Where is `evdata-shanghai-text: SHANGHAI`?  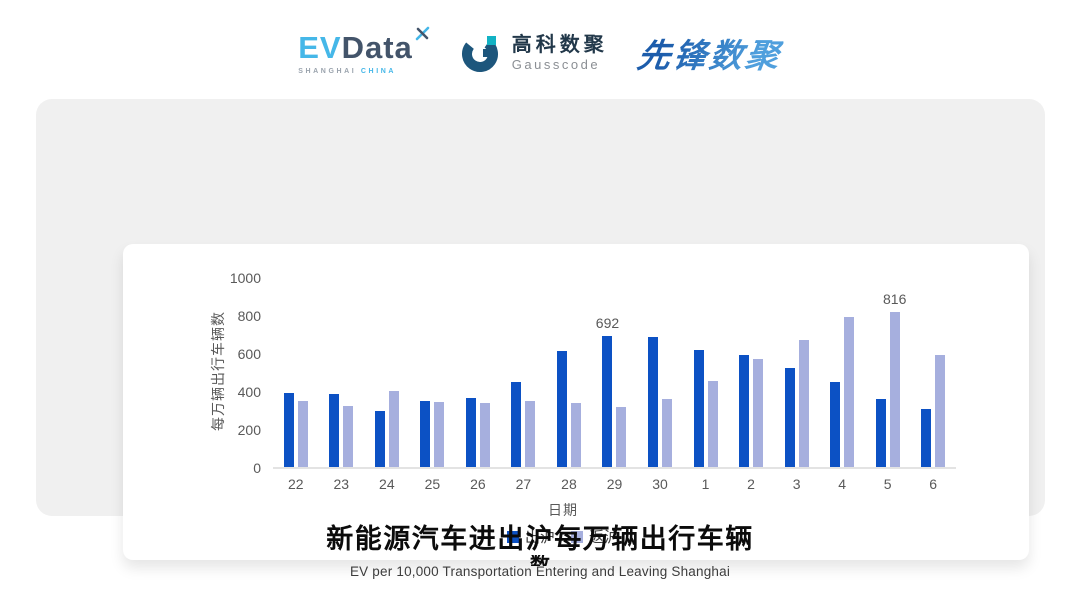 evdata-shanghai-text: SHANGHAI is located at coordinates (327, 71).